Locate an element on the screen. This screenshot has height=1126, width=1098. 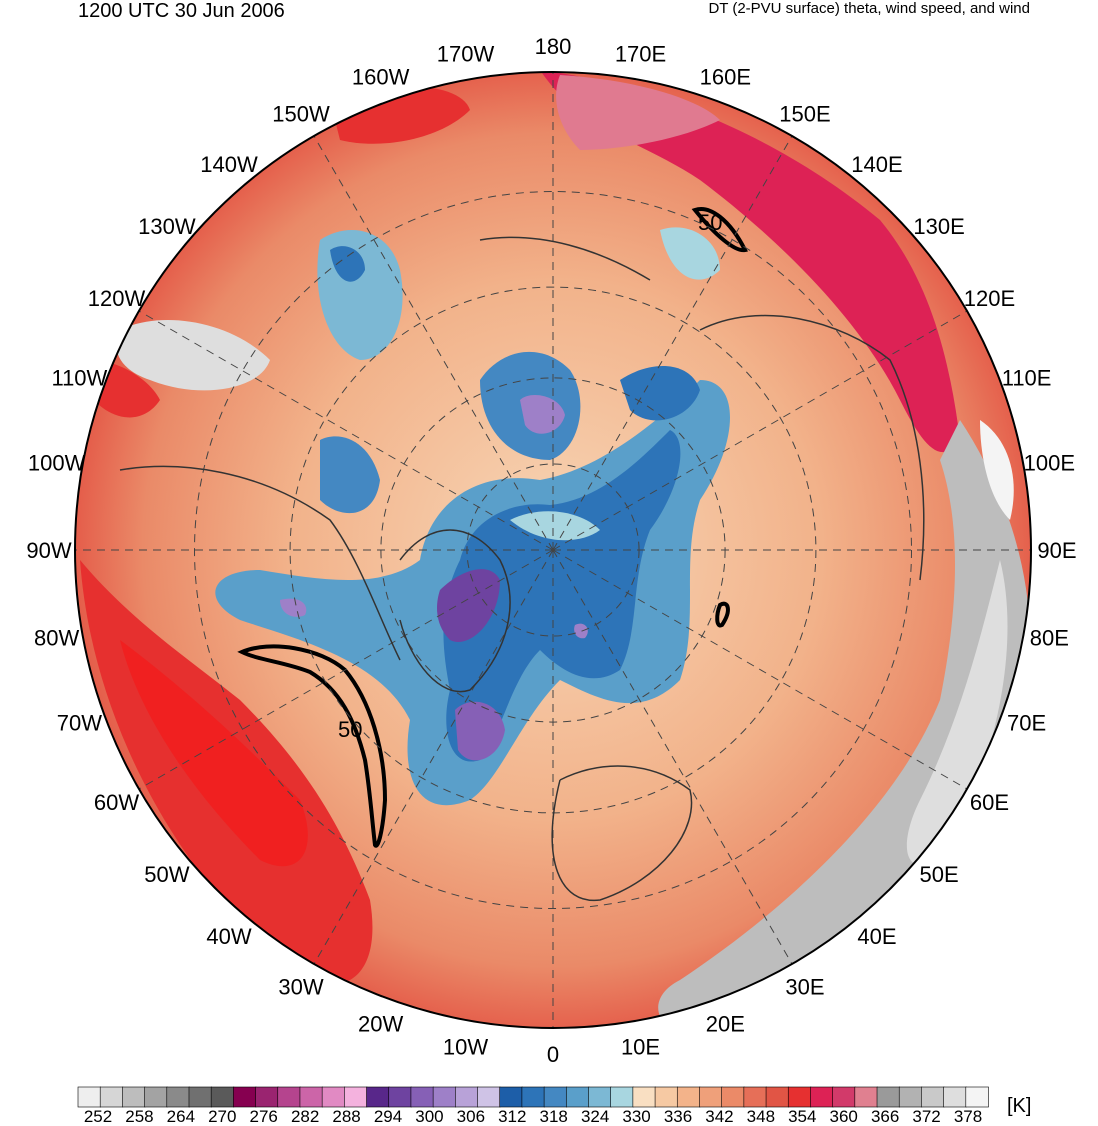
valid-time: 1200 UTC 30 Jun 2006 is located at coordinates (181, 11).